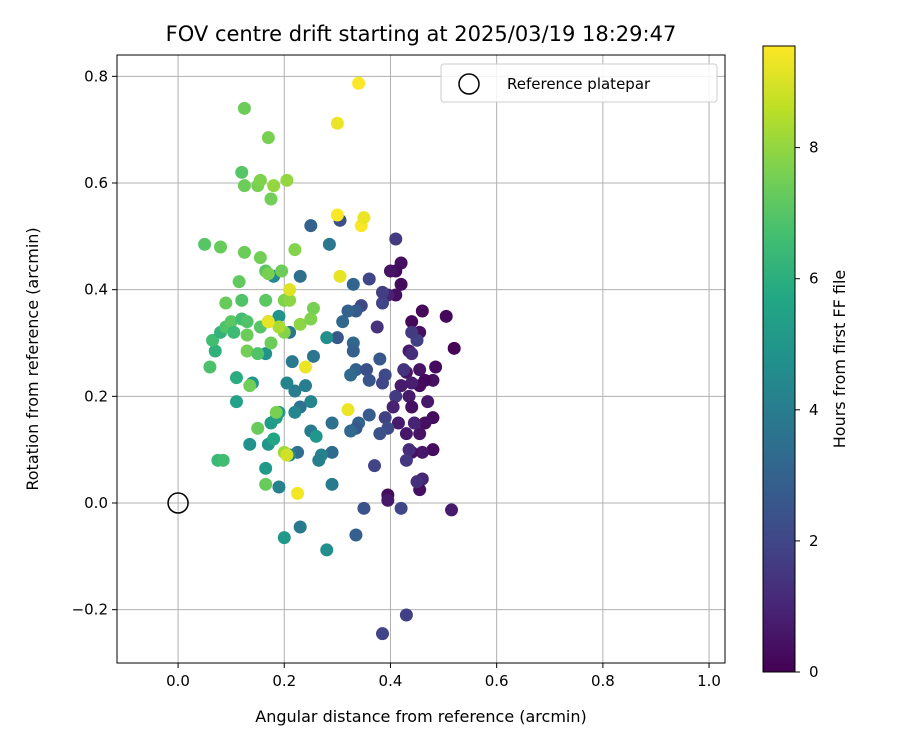 The width and height of the screenshot is (900, 750). Describe the element at coordinates (469, 84) in the screenshot. I see `legend-marker` at that location.